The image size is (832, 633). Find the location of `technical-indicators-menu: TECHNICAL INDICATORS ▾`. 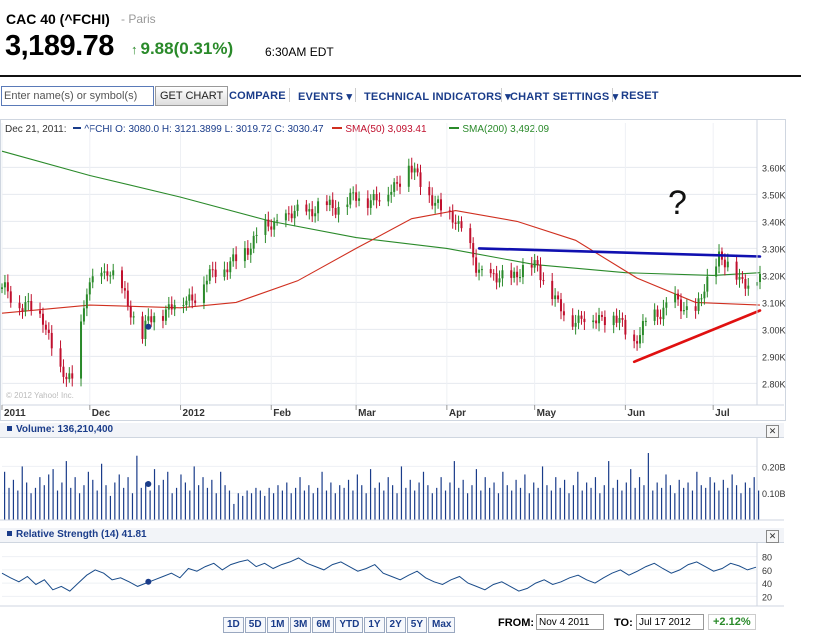

technical-indicators-menu: TECHNICAL INDICATORS ▾ is located at coordinates (437, 97).